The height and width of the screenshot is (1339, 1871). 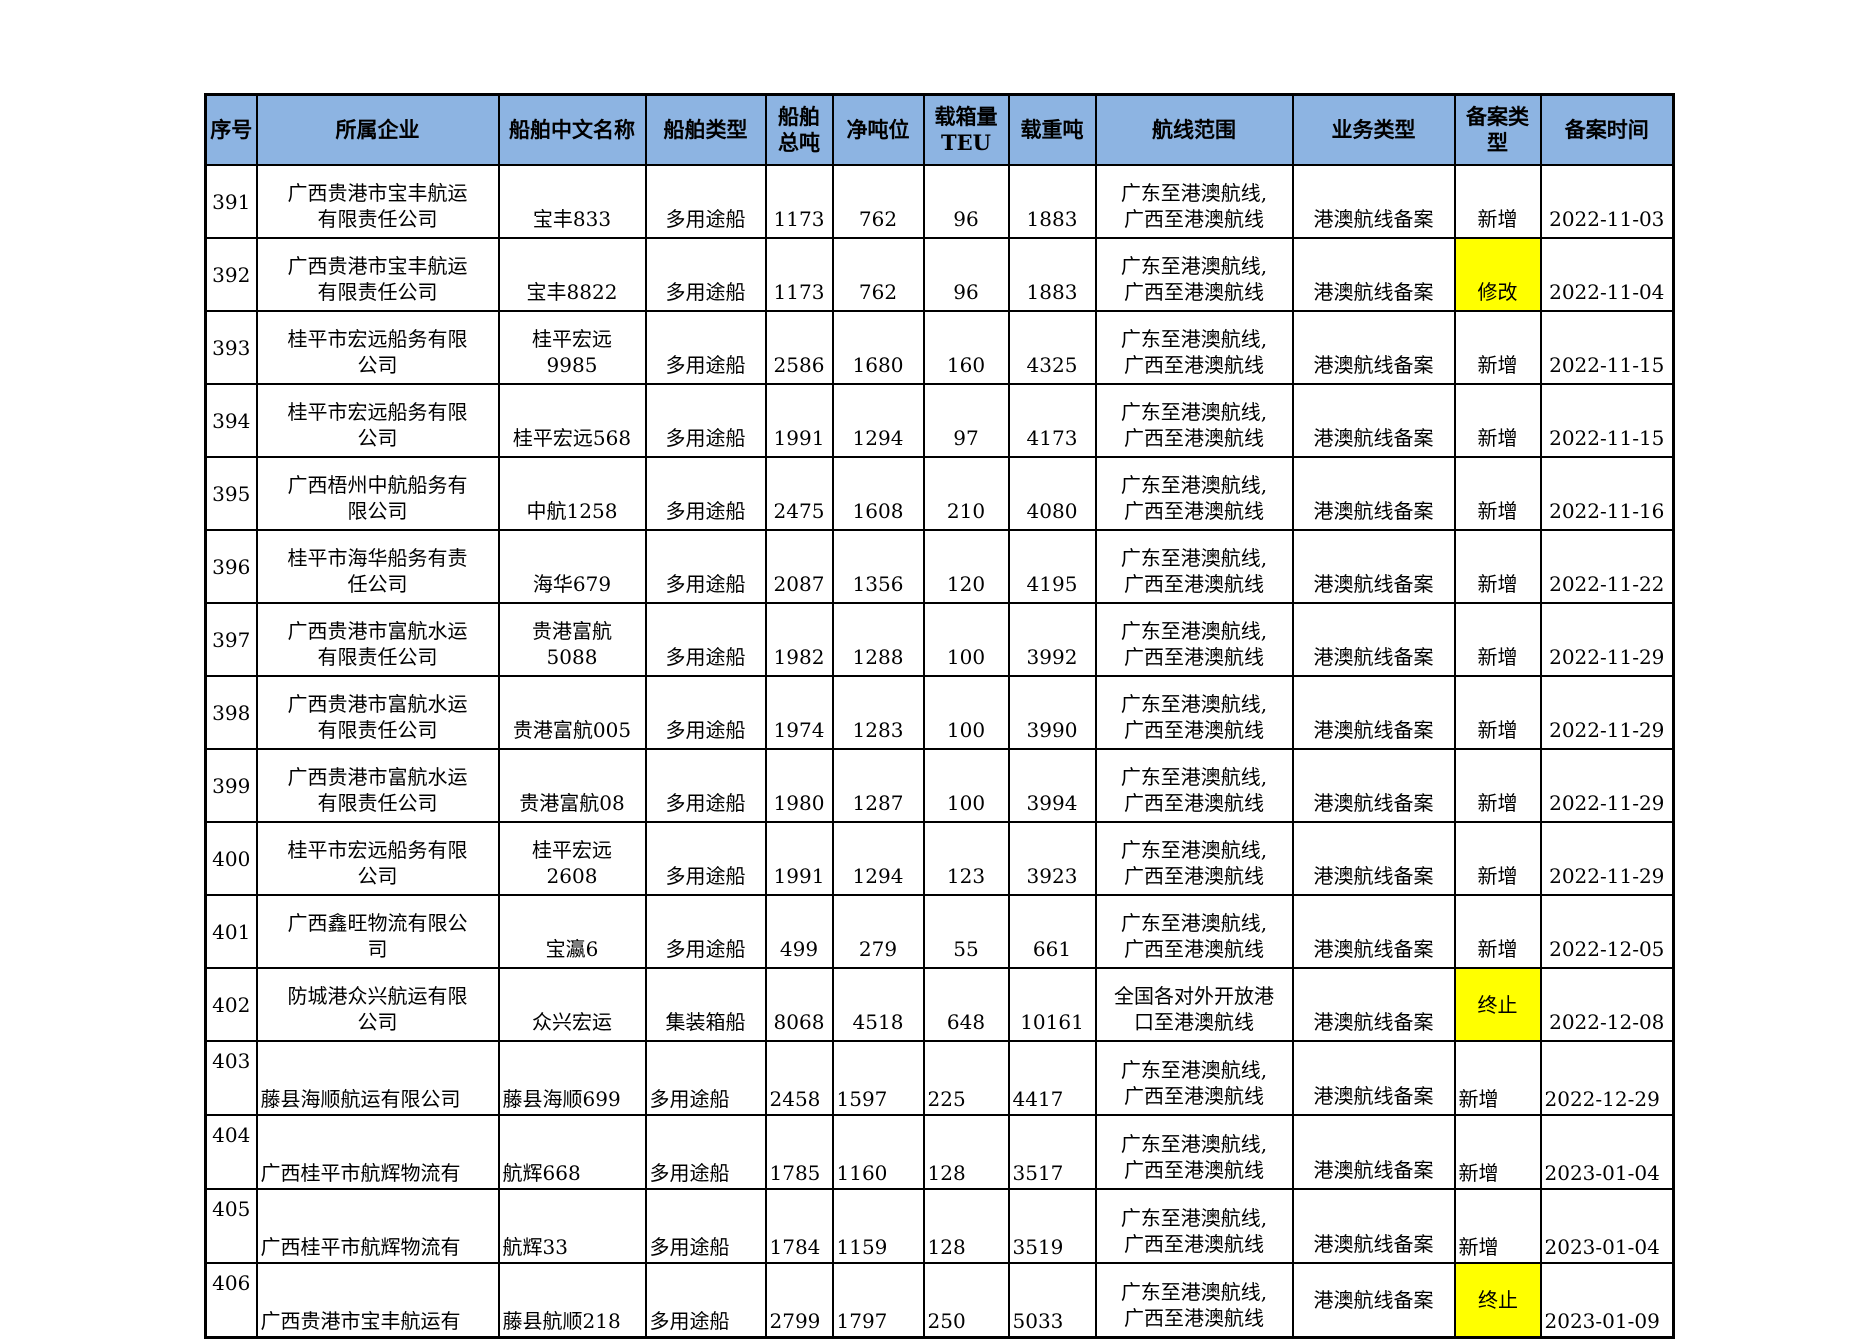 I want to click on cell-date: 2023-01-04, so click(x=1607, y=1152).